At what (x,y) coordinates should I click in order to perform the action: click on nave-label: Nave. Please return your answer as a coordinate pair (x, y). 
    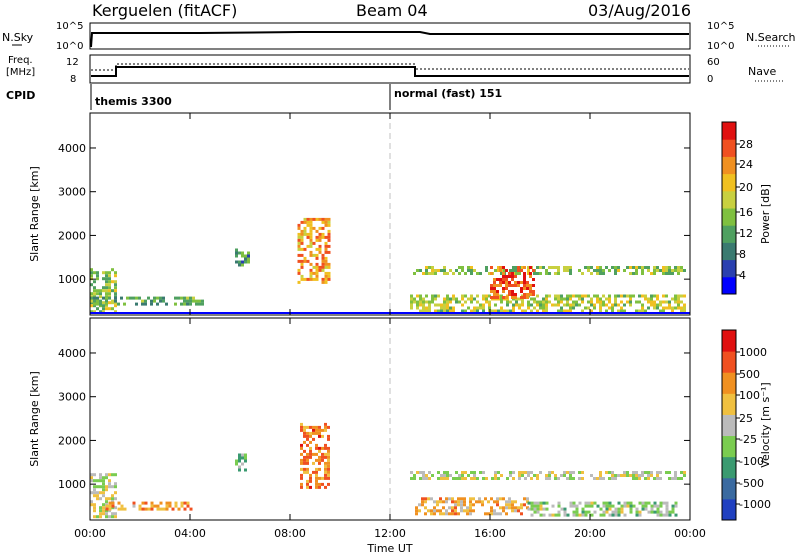
    Looking at the image, I should click on (762, 71).